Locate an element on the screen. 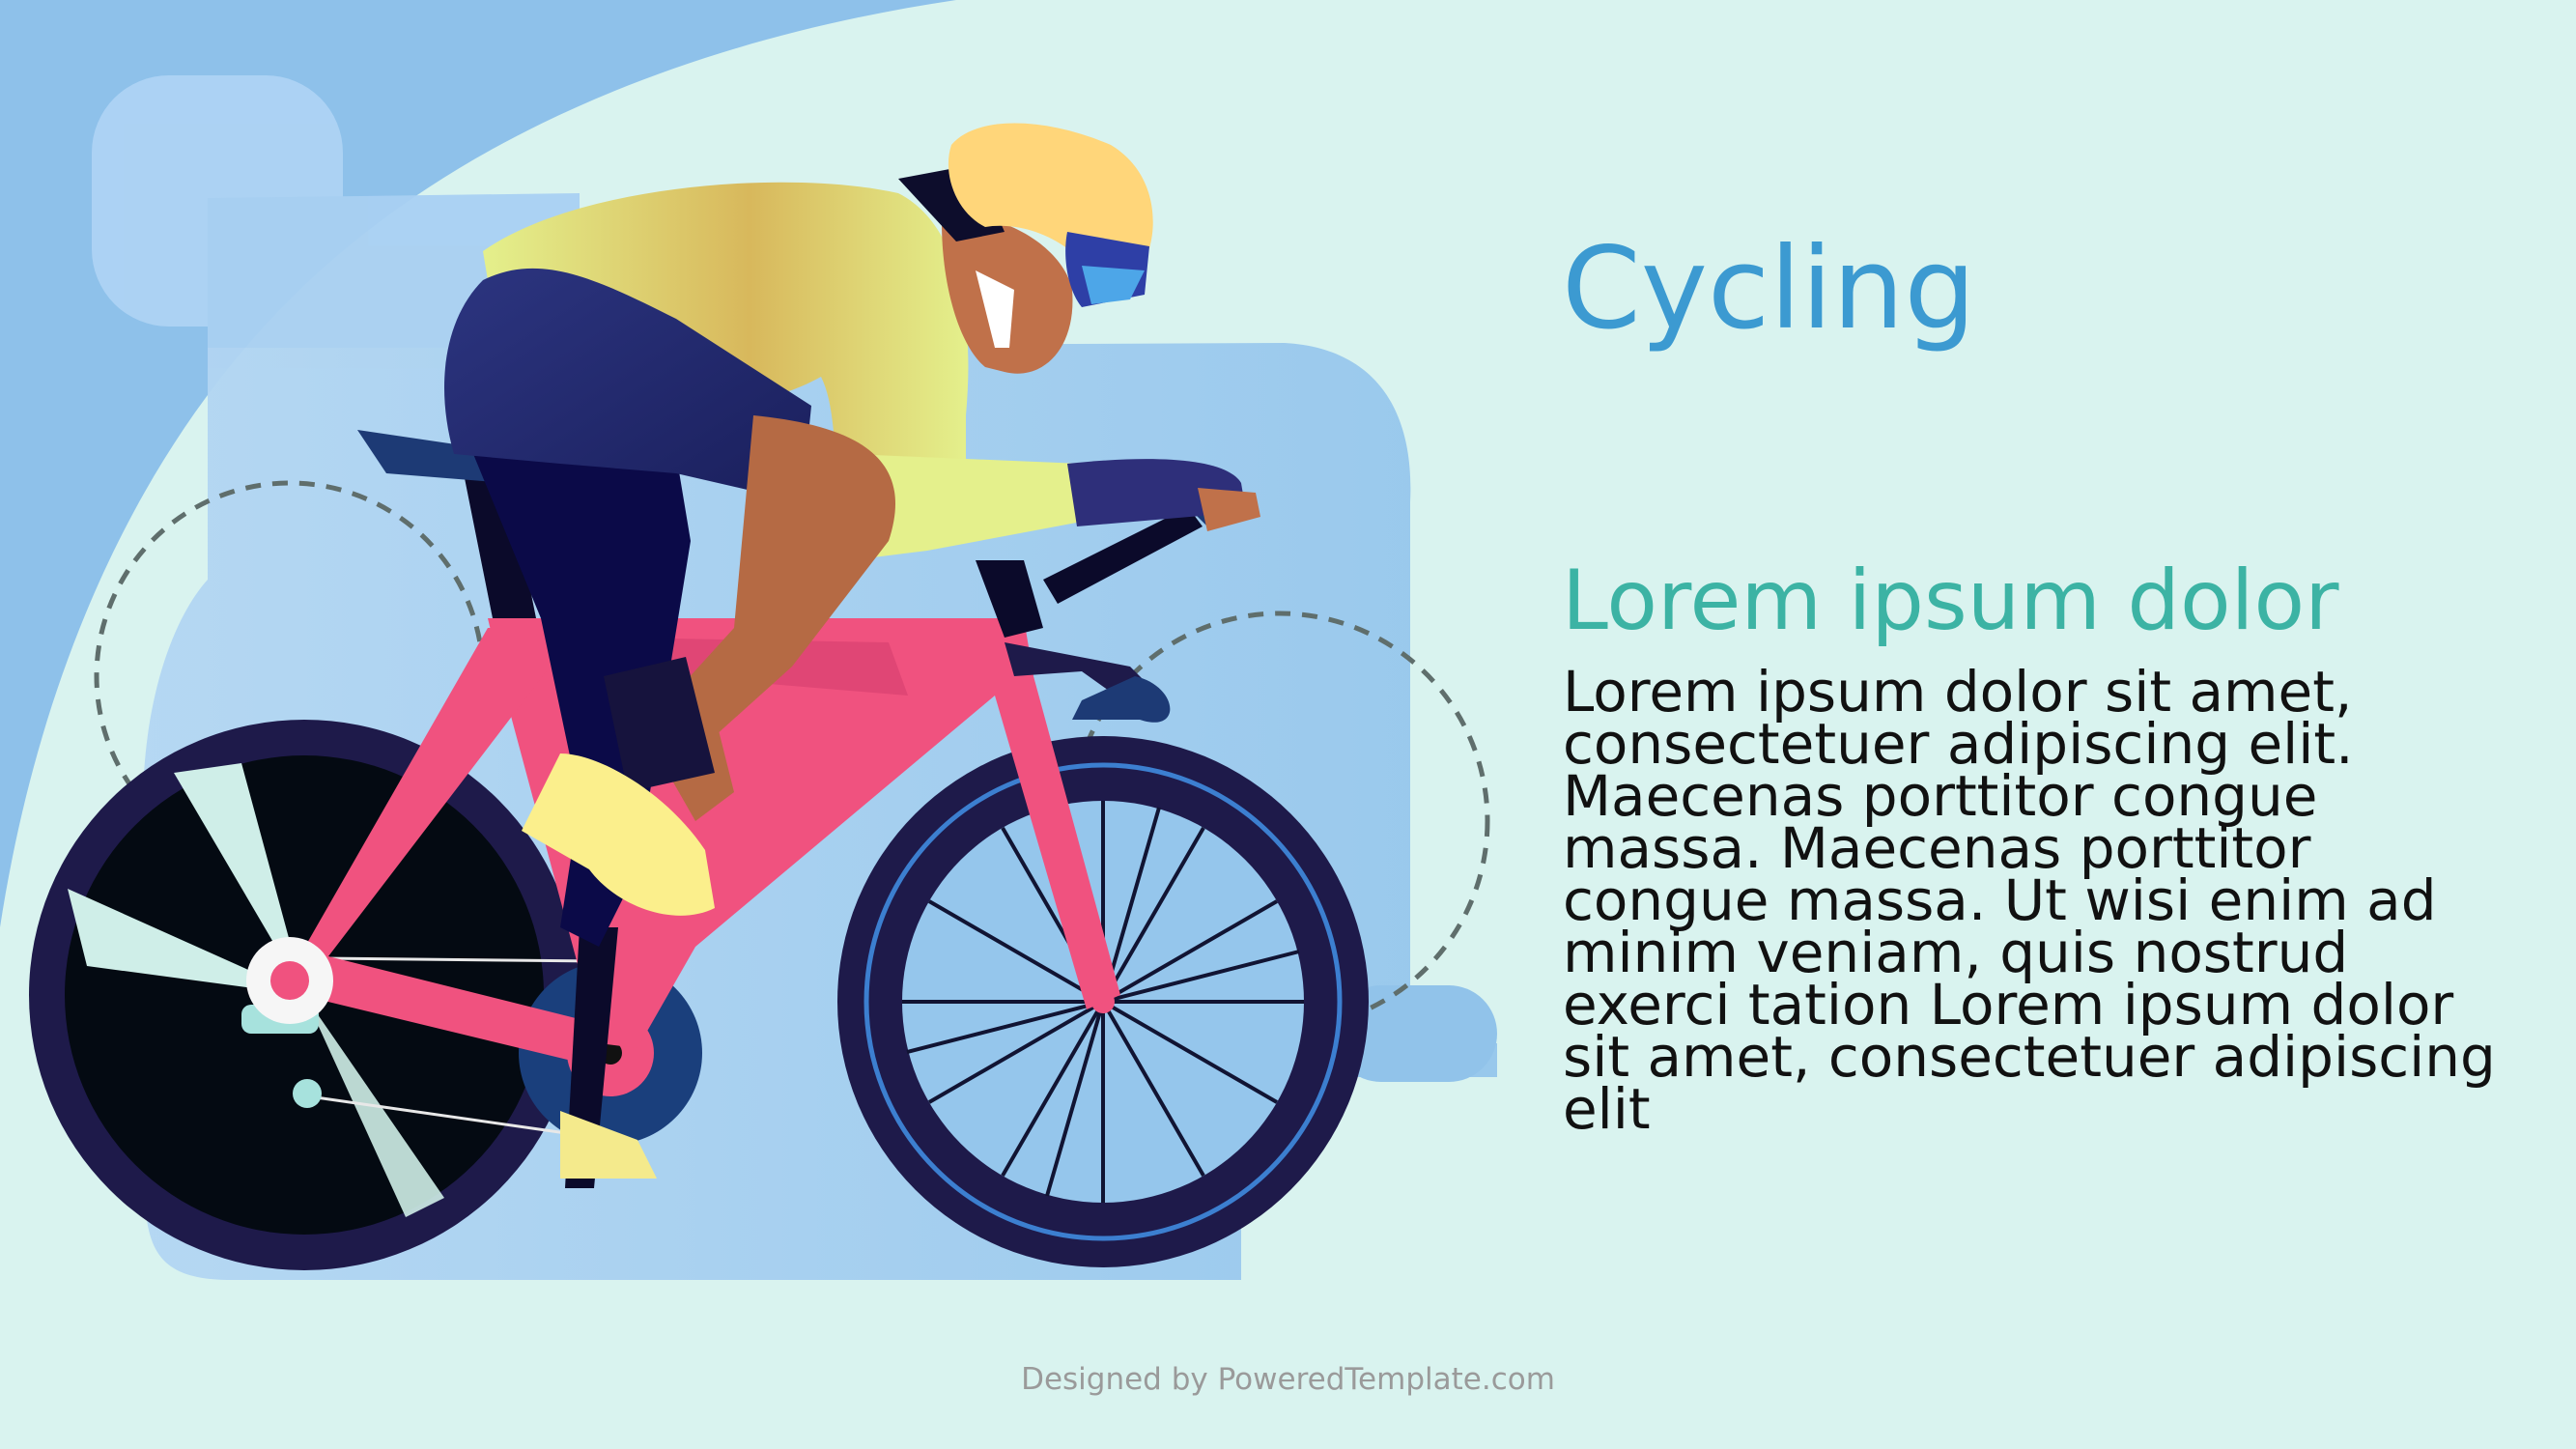  slide-title: Cycling is located at coordinates (1769, 288).